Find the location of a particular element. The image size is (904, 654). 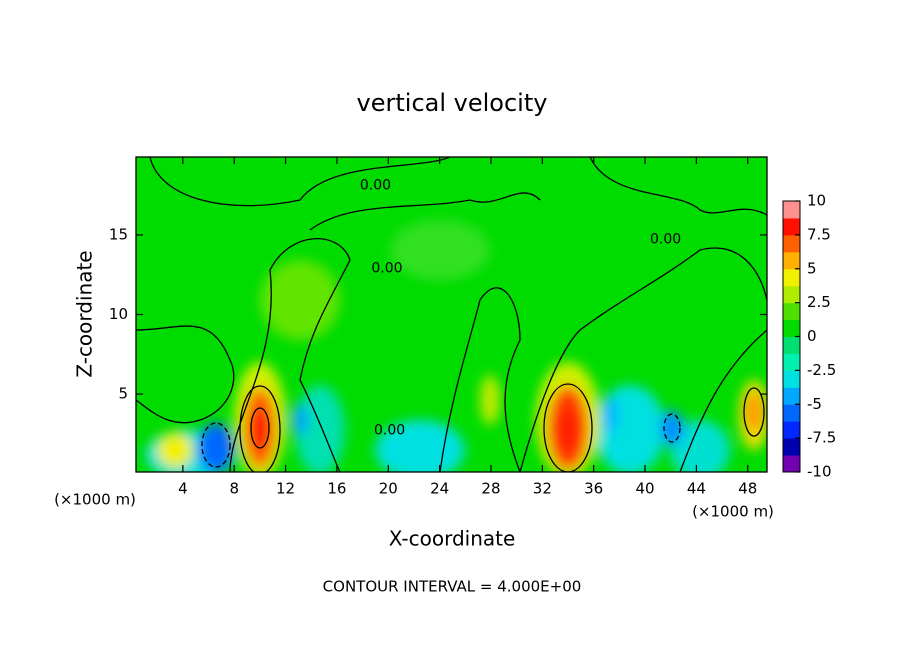

x-tick-label: 28 is located at coordinates (490, 489).